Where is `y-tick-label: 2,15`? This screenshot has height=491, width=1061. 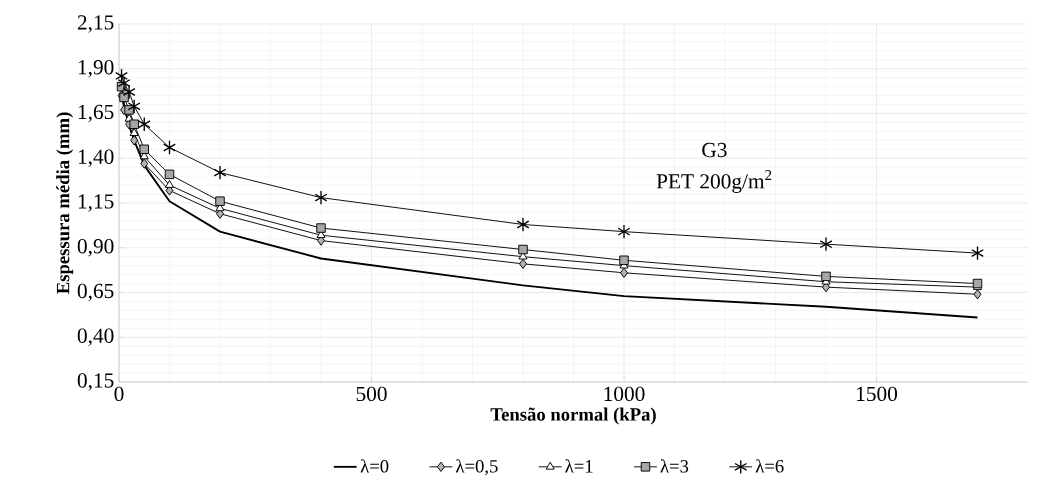
y-tick-label: 2,15 is located at coordinates (95, 24).